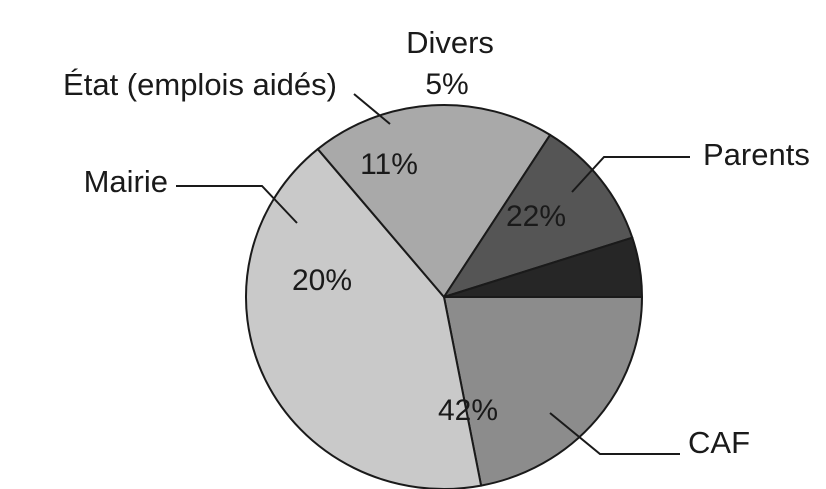 The image size is (826, 489). I want to click on value-label-parents: 22%, so click(536, 216).